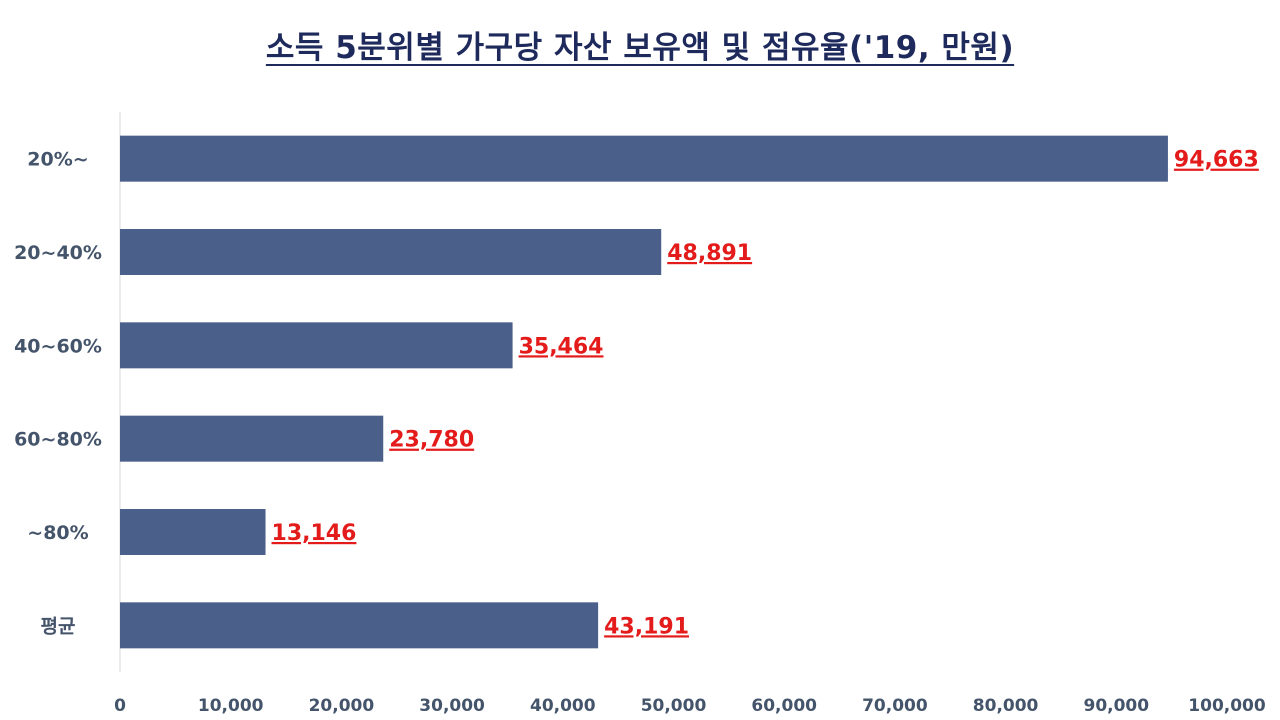  What do you see at coordinates (1227, 706) in the screenshot?
I see `x-tick-label: 100,000` at bounding box center [1227, 706].